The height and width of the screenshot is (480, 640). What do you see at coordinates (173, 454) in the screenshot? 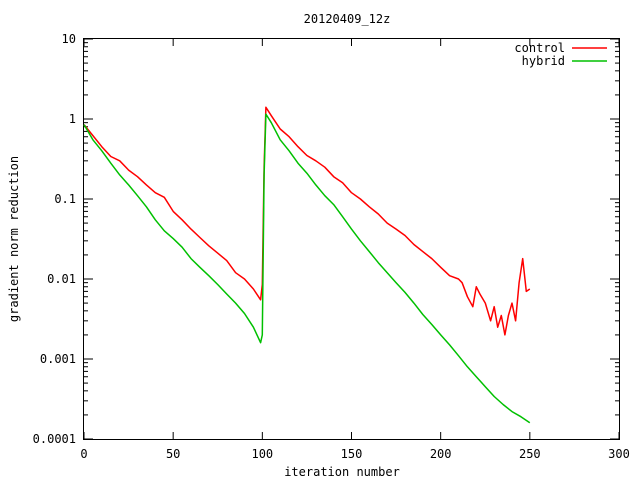
I see `x-tick-label: 50` at bounding box center [173, 454].